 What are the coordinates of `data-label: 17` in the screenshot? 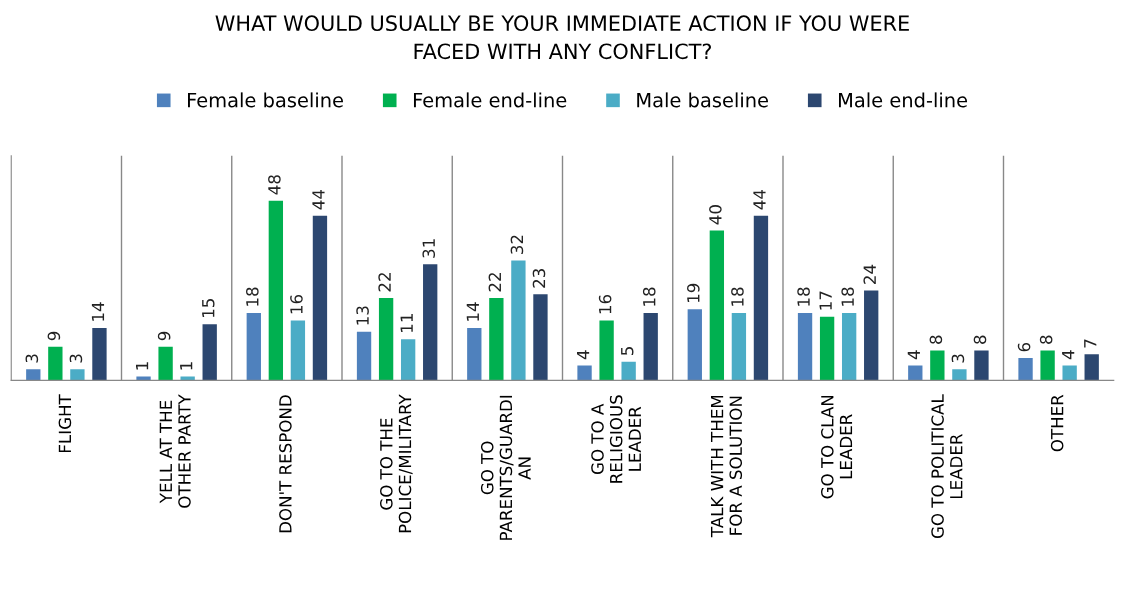 It's located at (825, 300).